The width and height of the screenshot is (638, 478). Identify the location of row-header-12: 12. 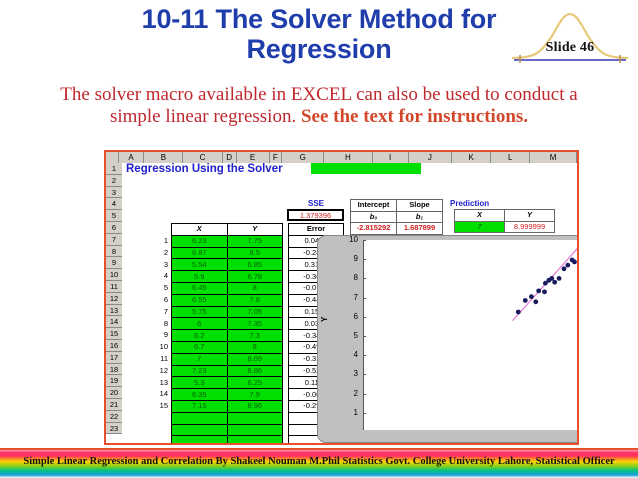
(114, 299).